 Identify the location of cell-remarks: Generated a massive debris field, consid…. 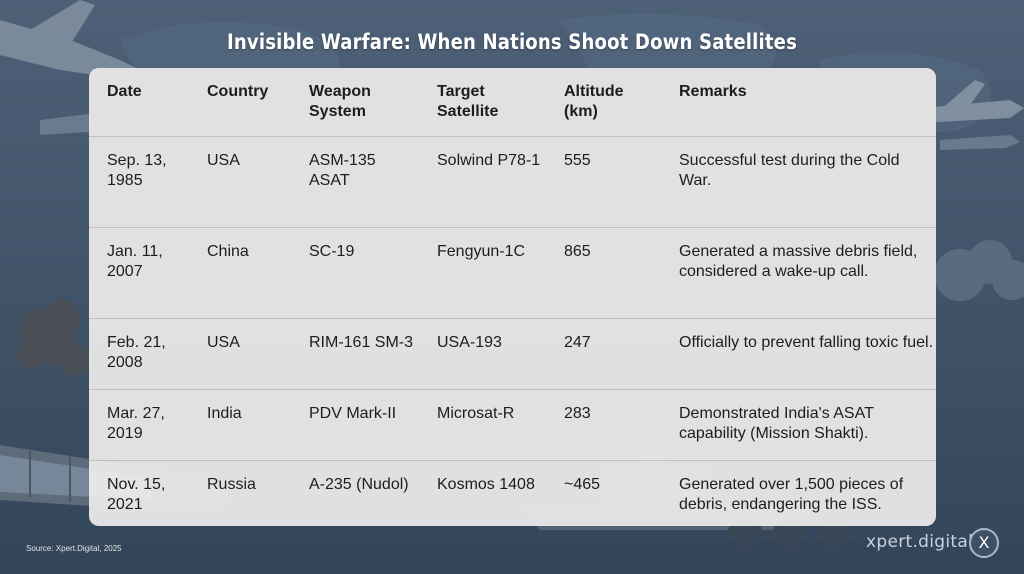
(798, 273).